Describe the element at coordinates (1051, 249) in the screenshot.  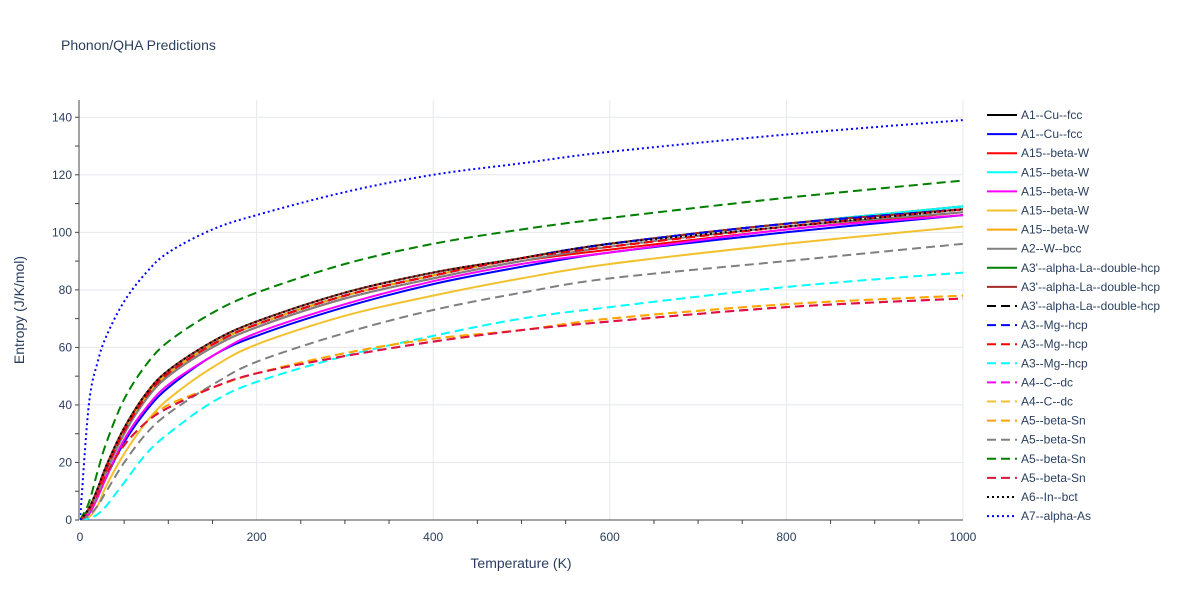
I see `legend-label: A2--W--bcc` at that location.